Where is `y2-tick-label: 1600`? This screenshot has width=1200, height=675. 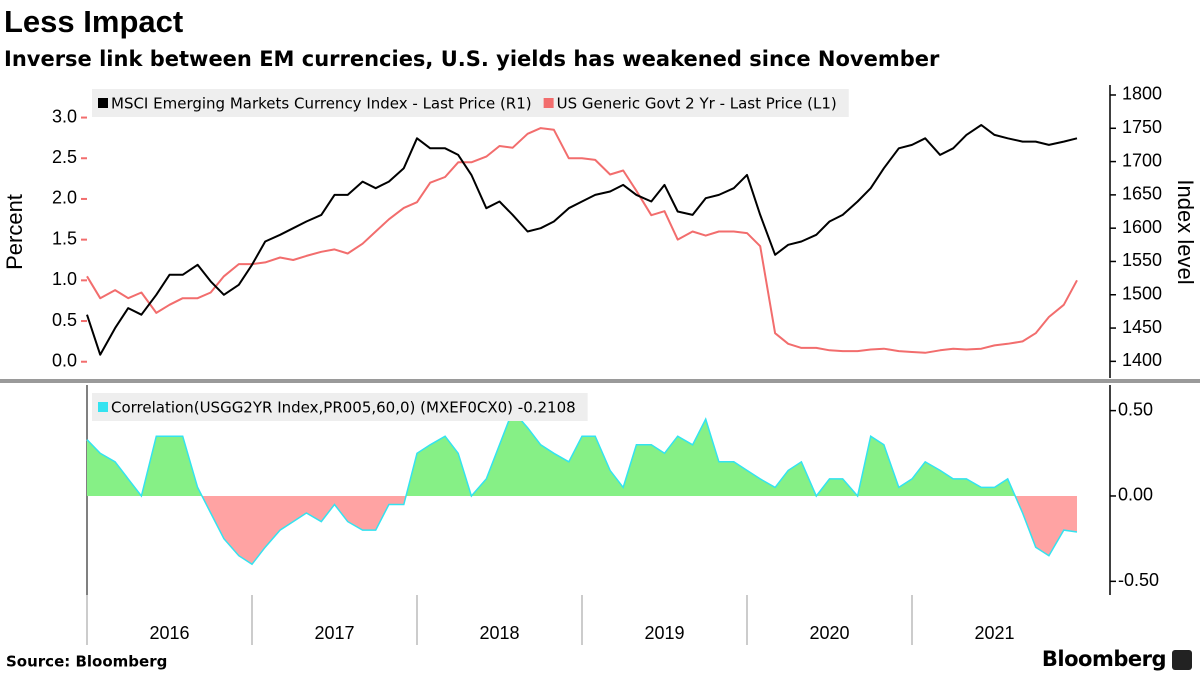 y2-tick-label: 1600 is located at coordinates (1142, 227).